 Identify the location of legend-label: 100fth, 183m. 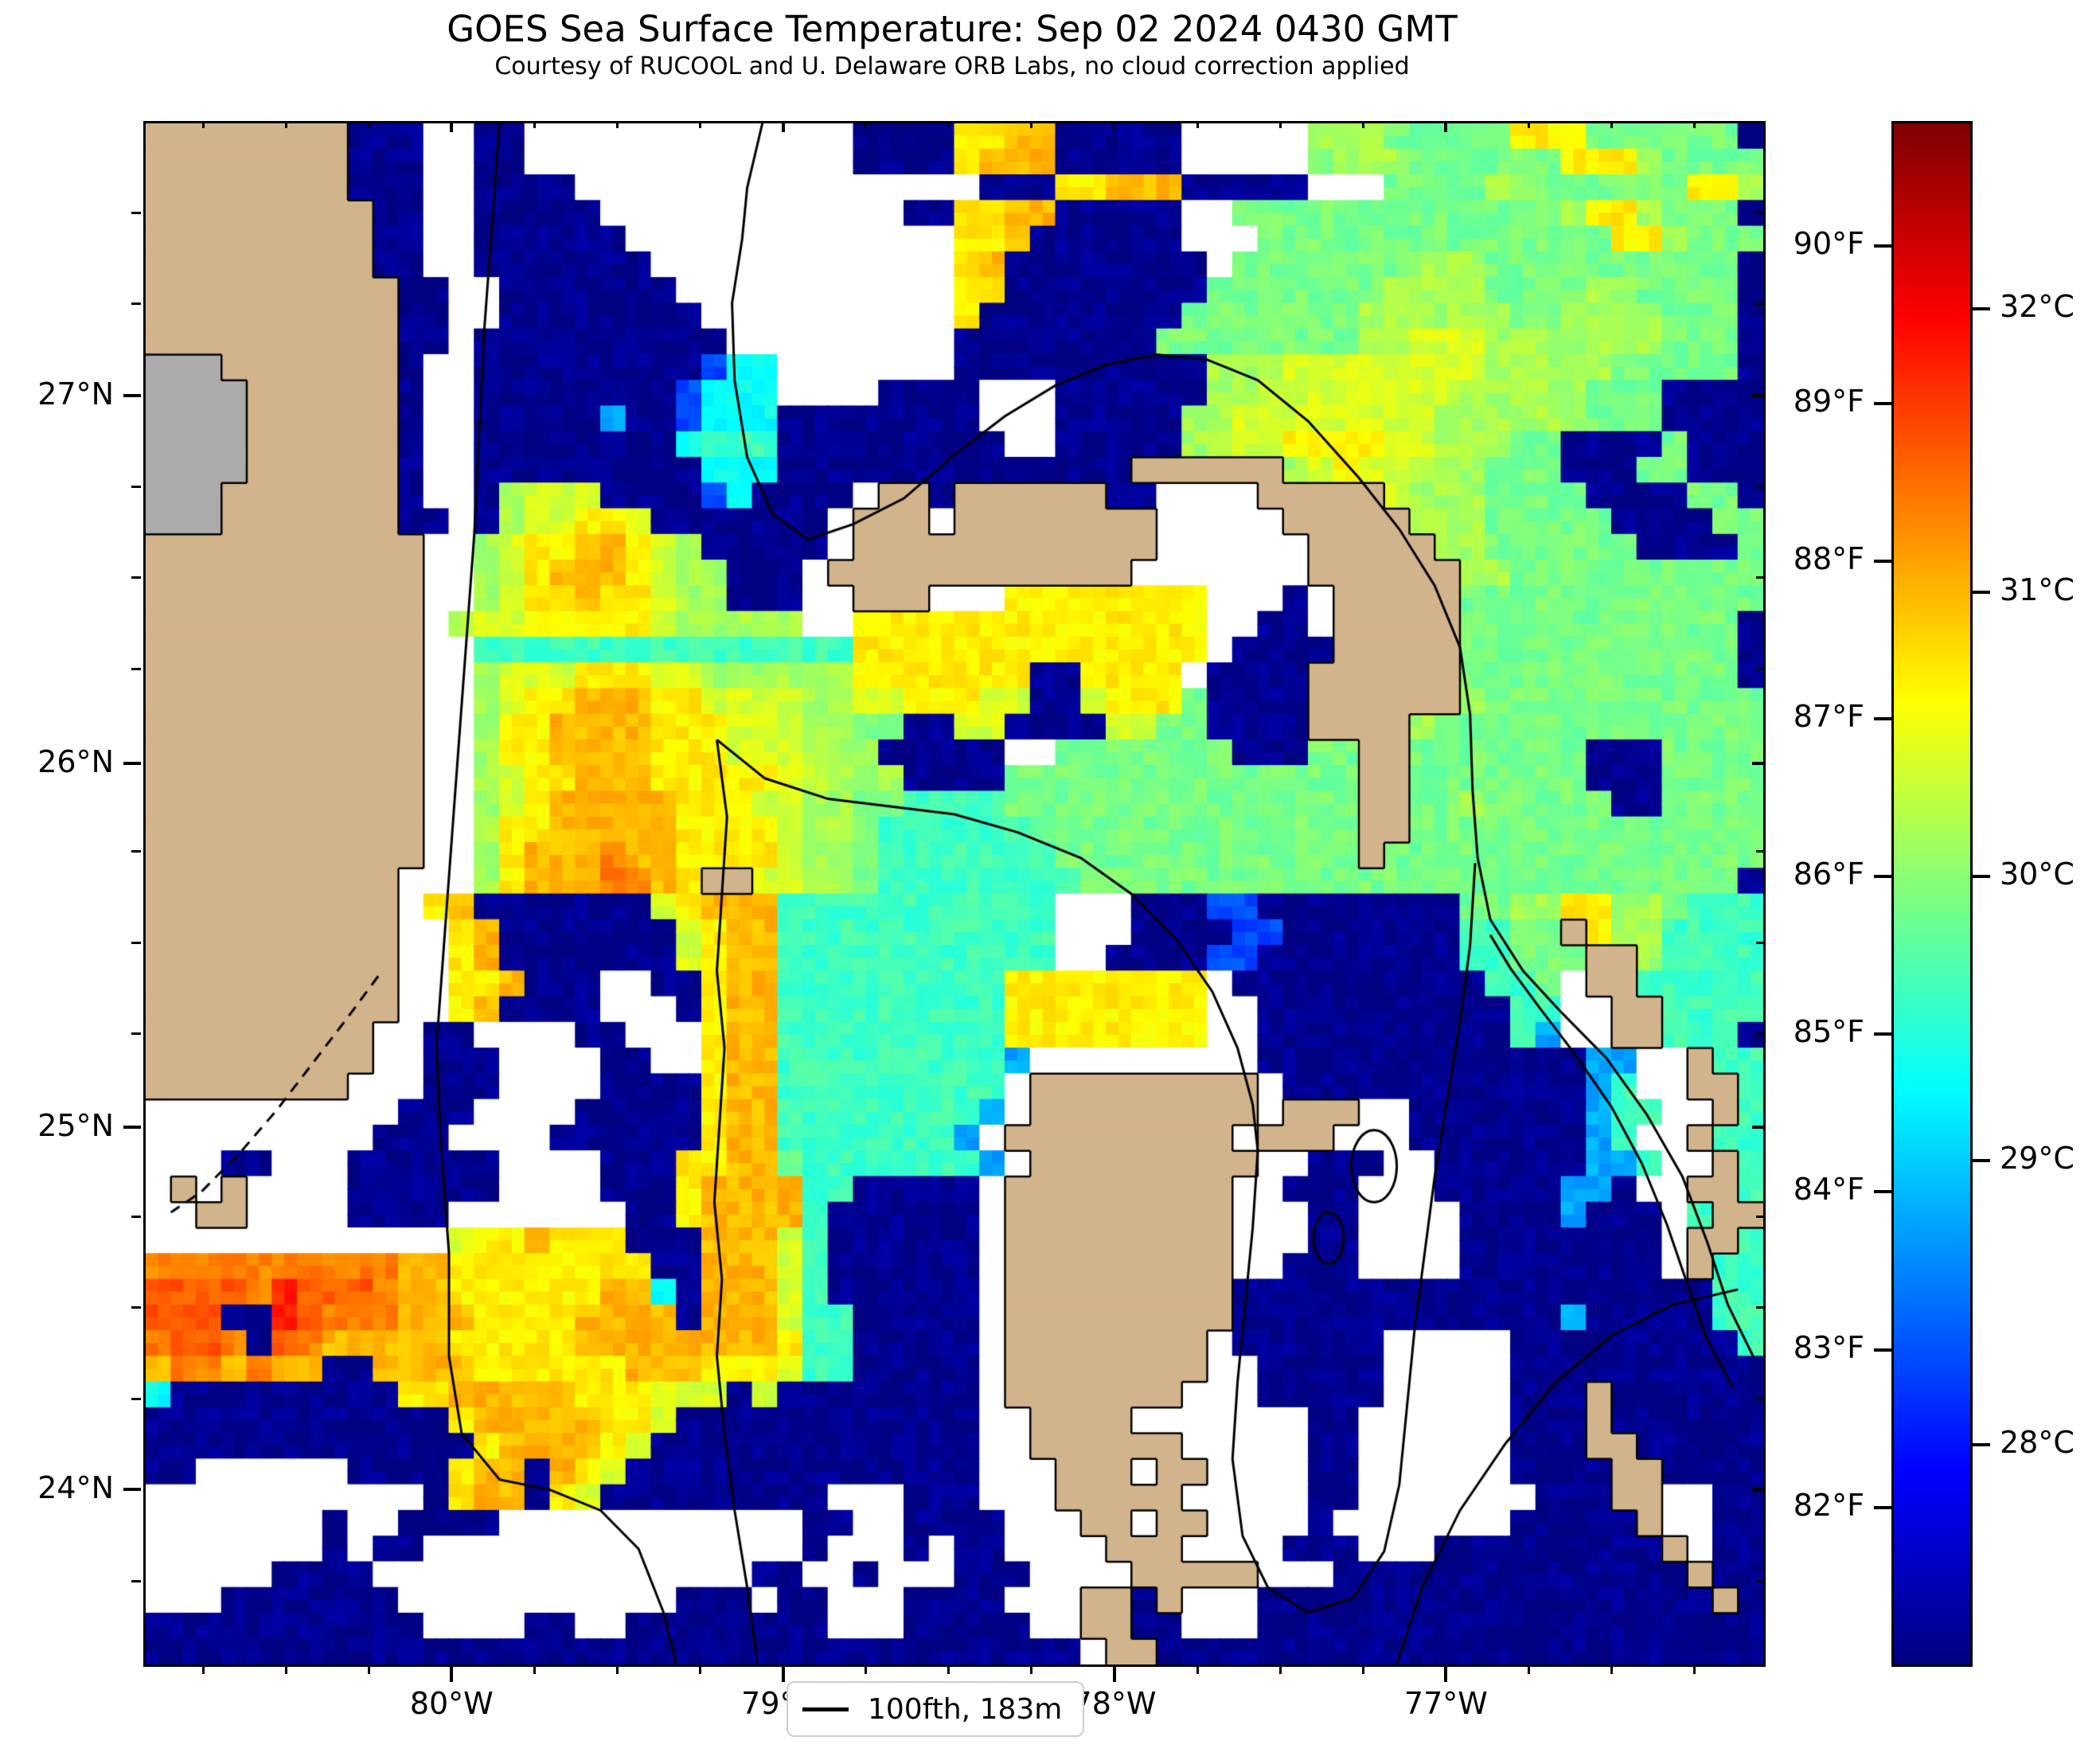
(965, 1709).